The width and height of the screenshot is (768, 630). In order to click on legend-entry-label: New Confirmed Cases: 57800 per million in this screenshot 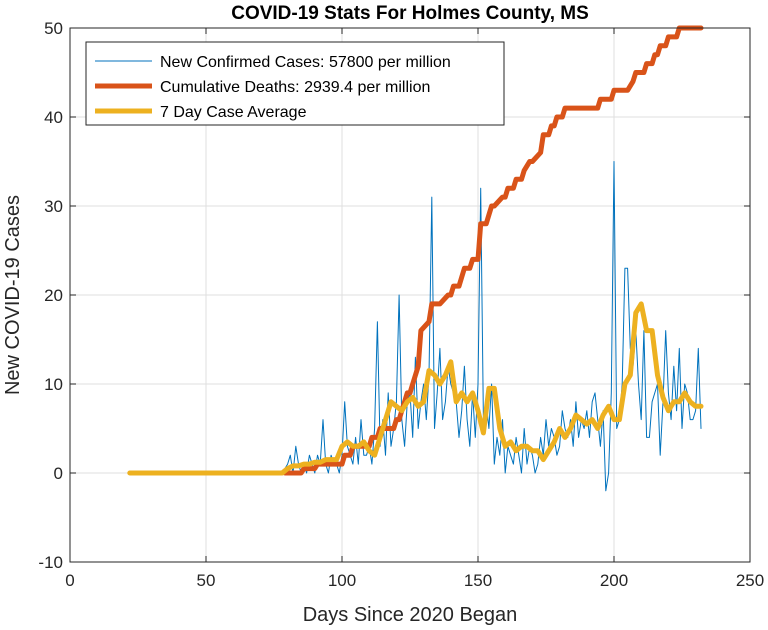, I will do `click(305, 62)`.